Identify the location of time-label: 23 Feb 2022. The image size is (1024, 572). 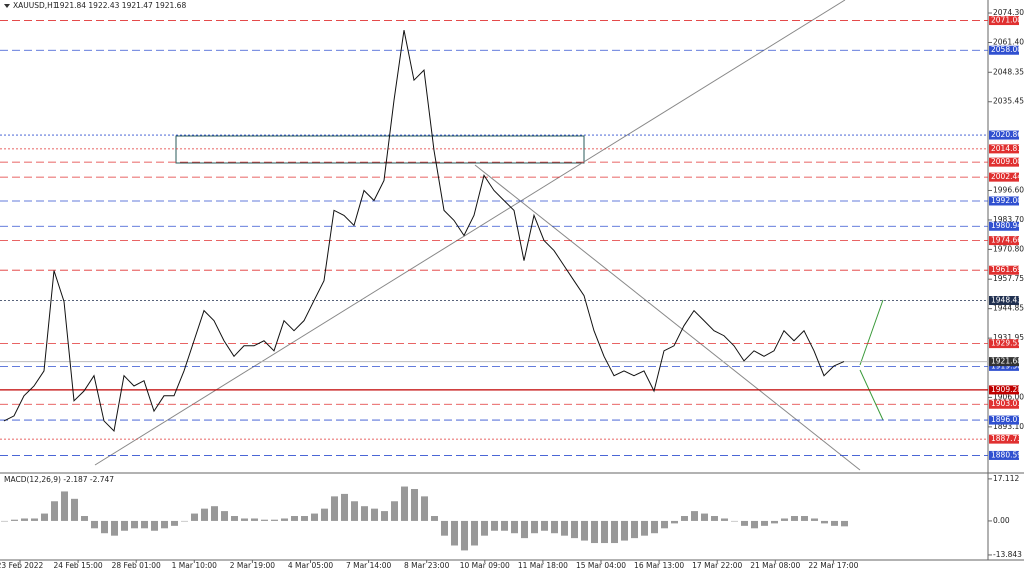
(22, 565).